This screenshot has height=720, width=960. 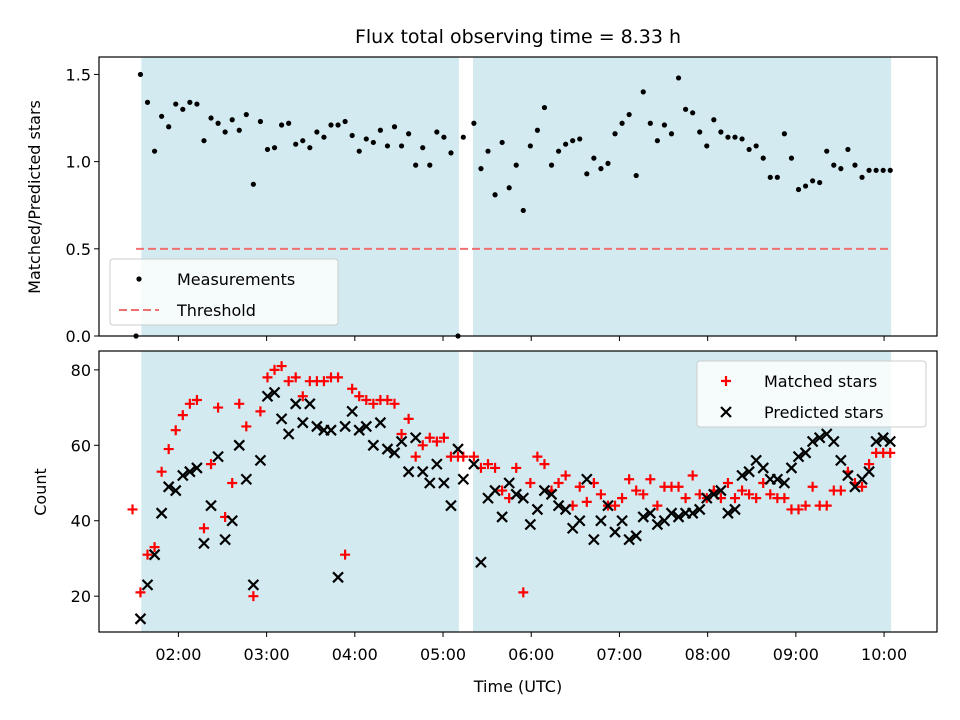 What do you see at coordinates (81, 370) in the screenshot?
I see `y-tick-label: 80` at bounding box center [81, 370].